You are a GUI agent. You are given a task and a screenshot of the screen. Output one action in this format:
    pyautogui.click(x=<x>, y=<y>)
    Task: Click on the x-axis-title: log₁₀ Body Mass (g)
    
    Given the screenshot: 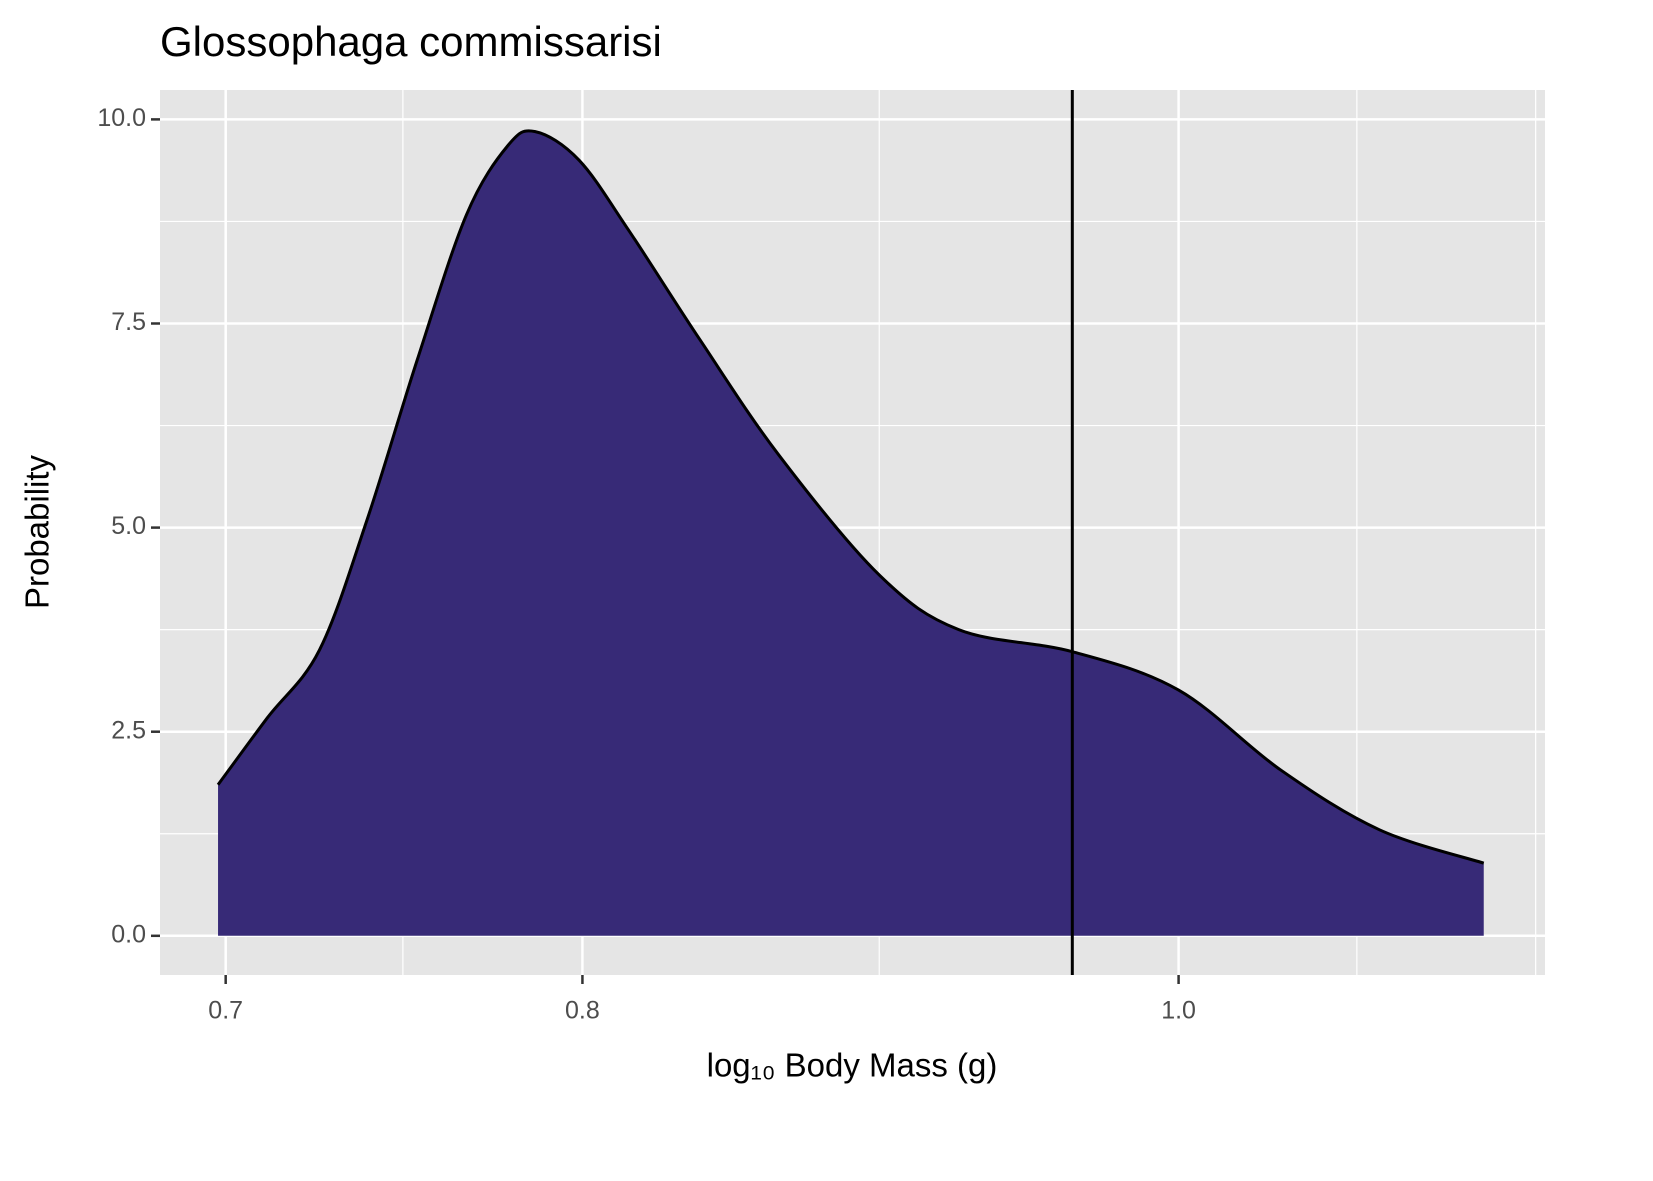 What is the action you would take?
    pyautogui.click(x=852, y=1065)
    